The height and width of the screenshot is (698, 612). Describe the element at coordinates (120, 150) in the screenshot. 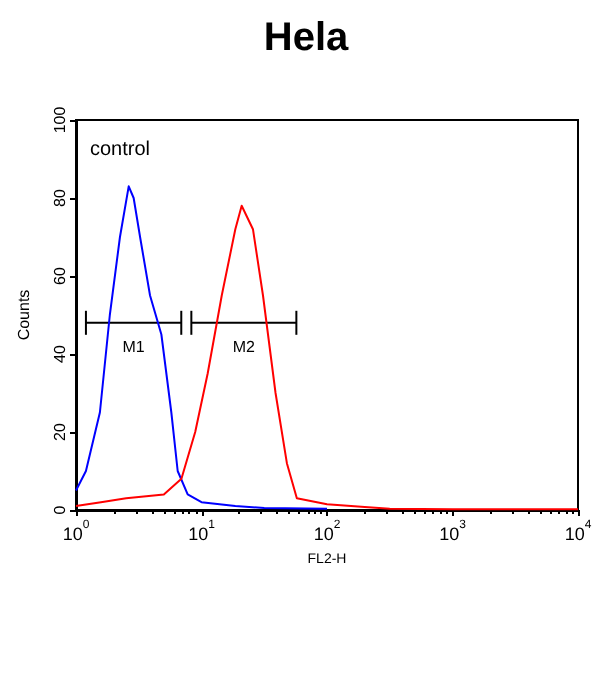

I see `annotation: control` at that location.